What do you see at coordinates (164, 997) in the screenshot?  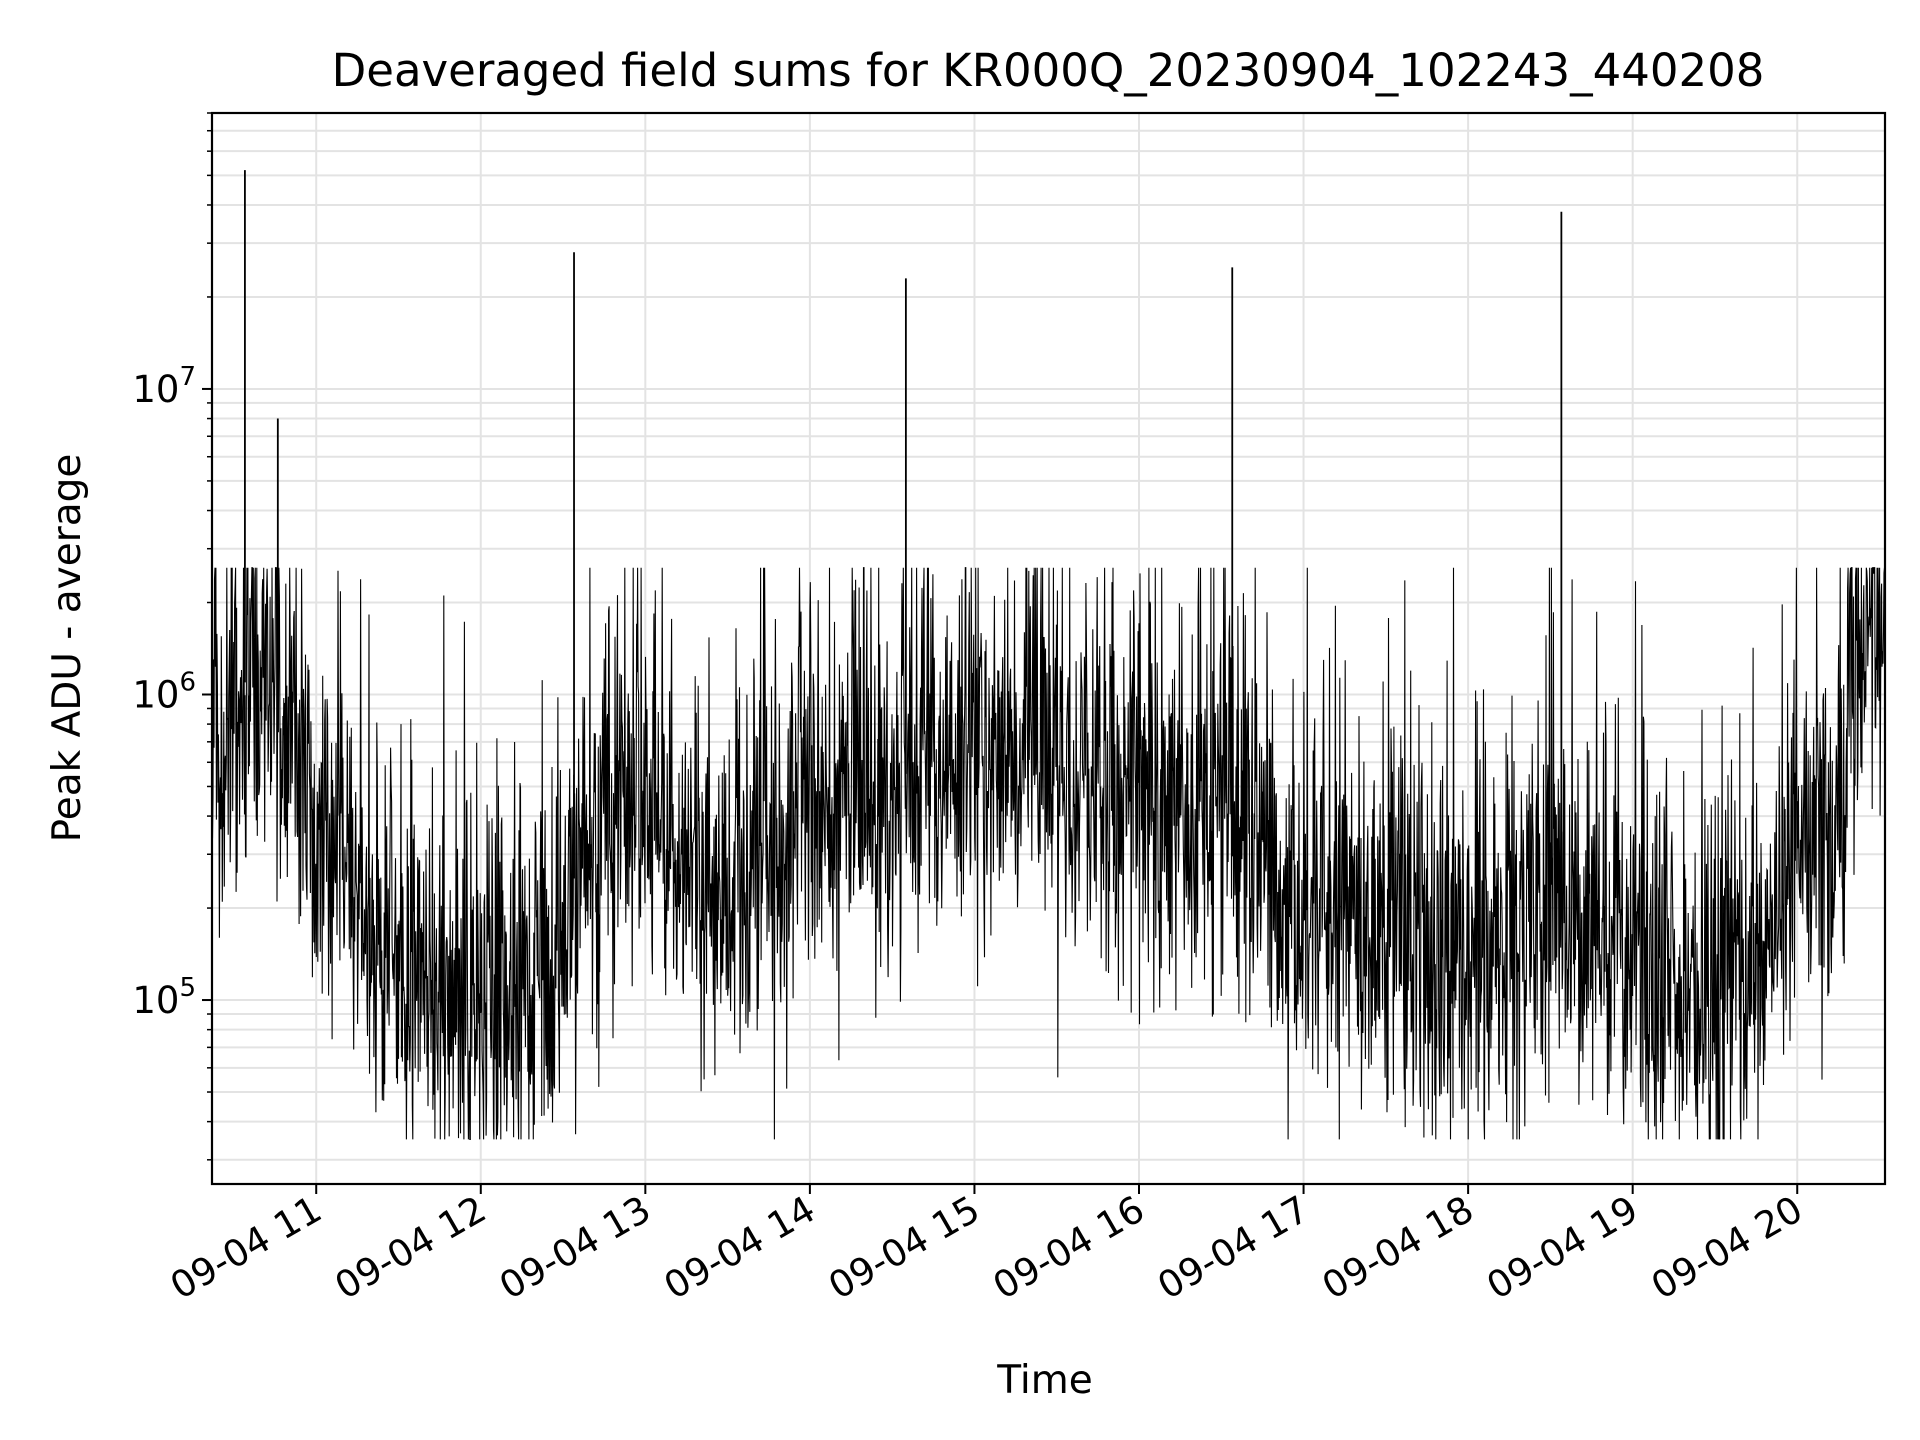 I see `y-tick-label: 10⁵` at bounding box center [164, 997].